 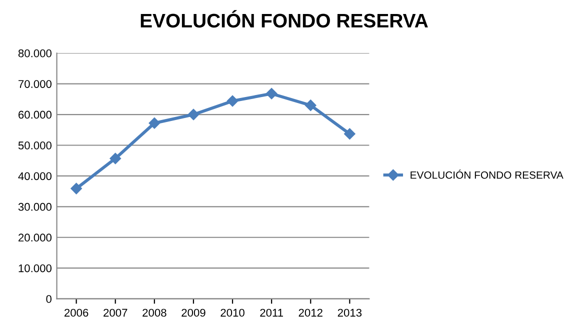 What do you see at coordinates (154, 312) in the screenshot?
I see `x-tick-label: 2008` at bounding box center [154, 312].